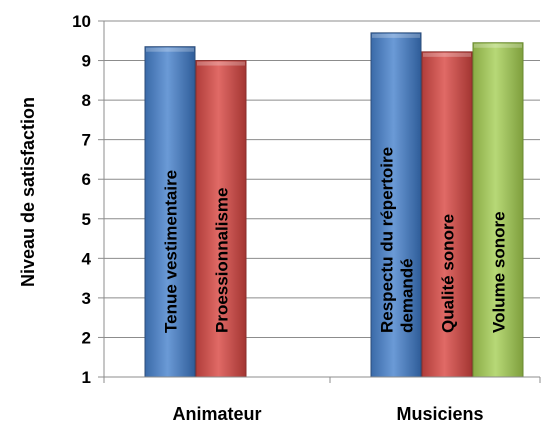 The width and height of the screenshot is (549, 428). I want to click on y-axis-label: Niveau de satisfaction, so click(28, 192).